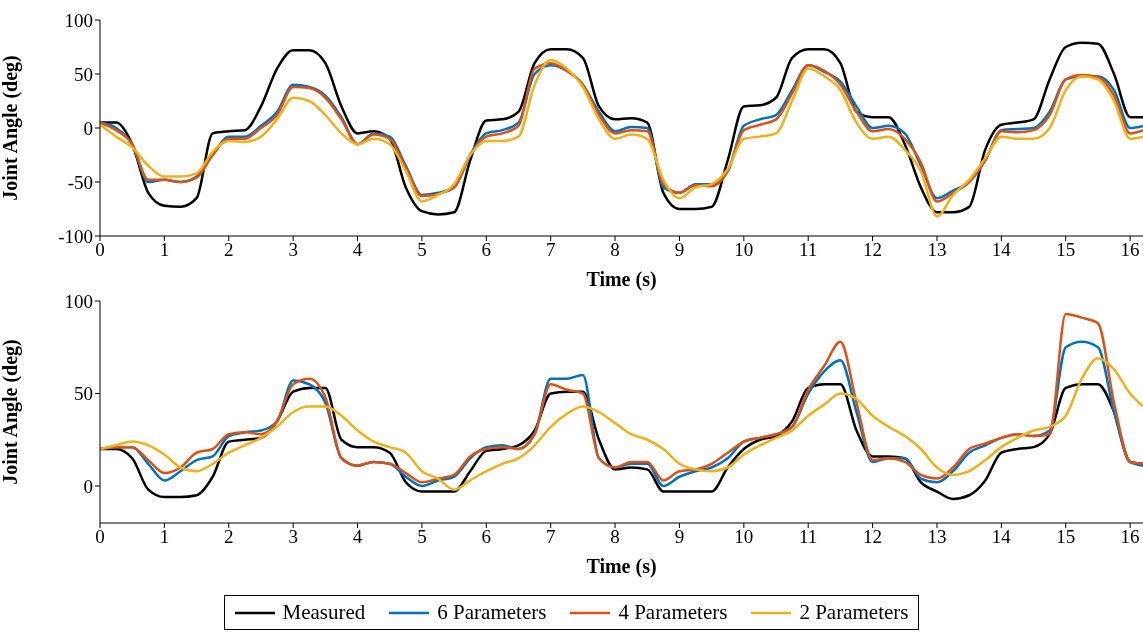  Describe the element at coordinates (75, 236) in the screenshot. I see `y-tick-label: -100` at that location.